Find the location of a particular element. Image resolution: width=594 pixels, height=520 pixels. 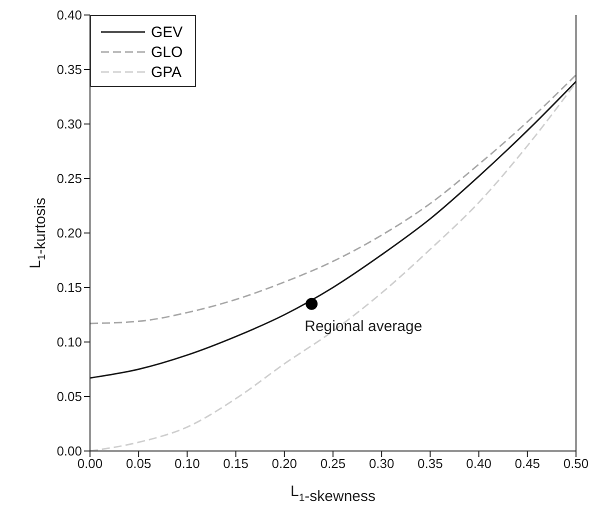

y-tick-label: 0.20 is located at coordinates (69, 233).